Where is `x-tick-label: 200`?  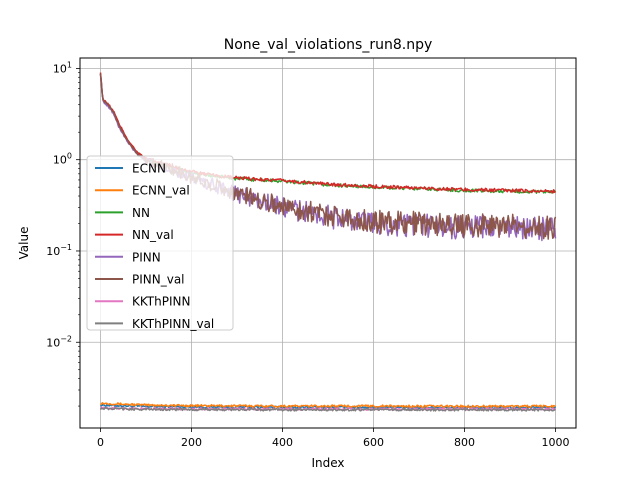 x-tick-label: 200 is located at coordinates (191, 442).